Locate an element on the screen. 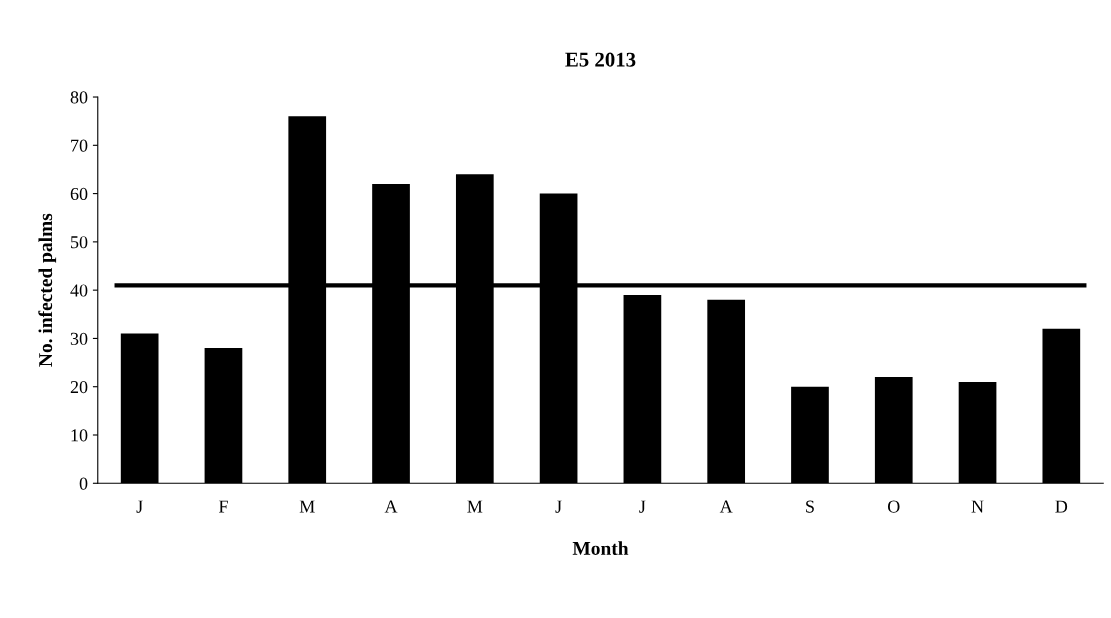 The image size is (1111, 618). y-tick-label: 80 is located at coordinates (79, 97).